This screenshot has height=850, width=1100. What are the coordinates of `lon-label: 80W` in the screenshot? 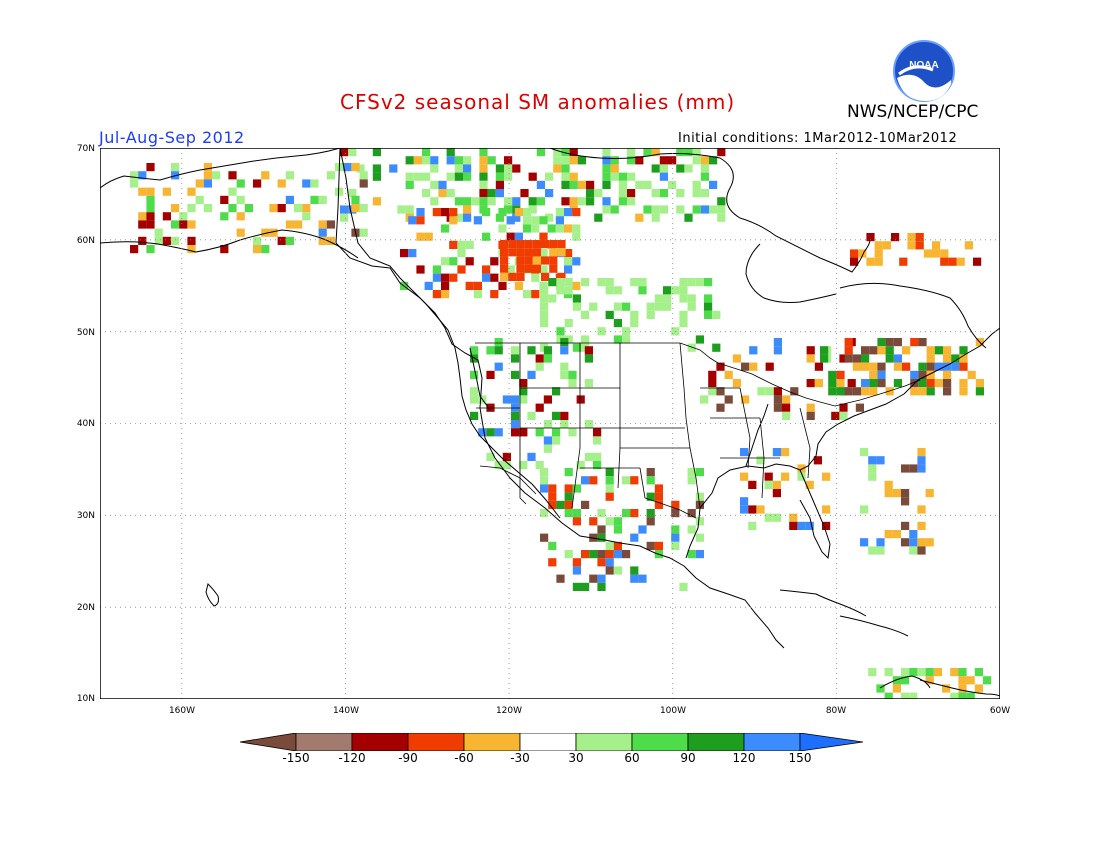 It's located at (836, 711).